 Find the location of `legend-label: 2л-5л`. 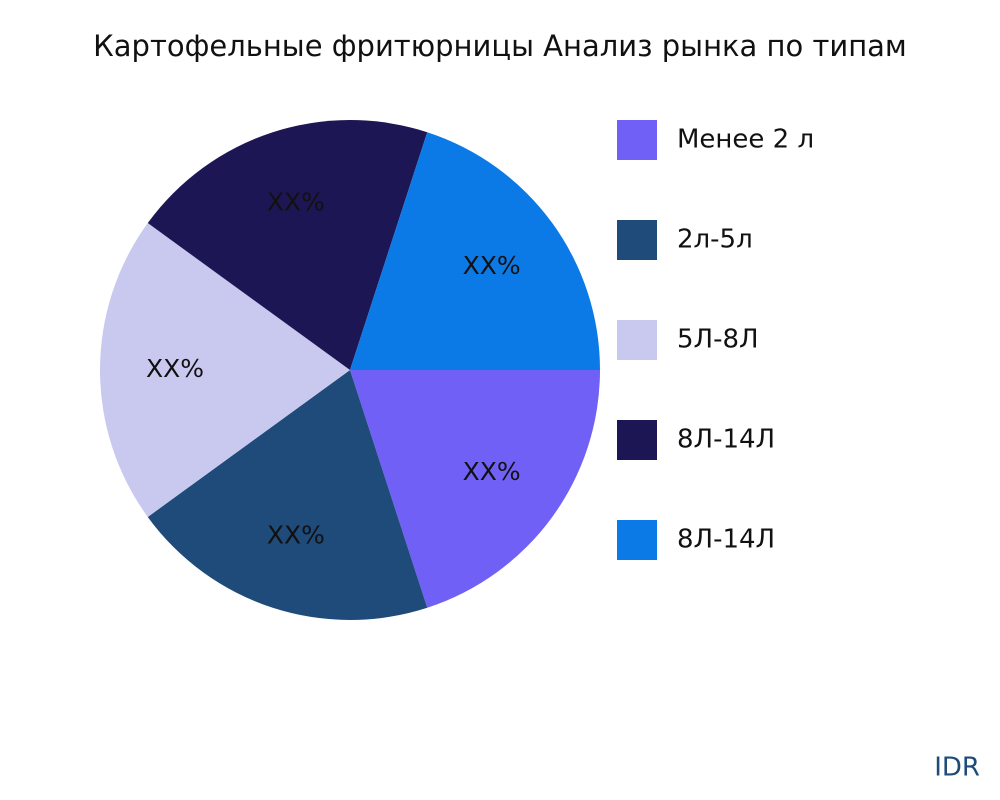

legend-label: 2л-5л is located at coordinates (715, 240).